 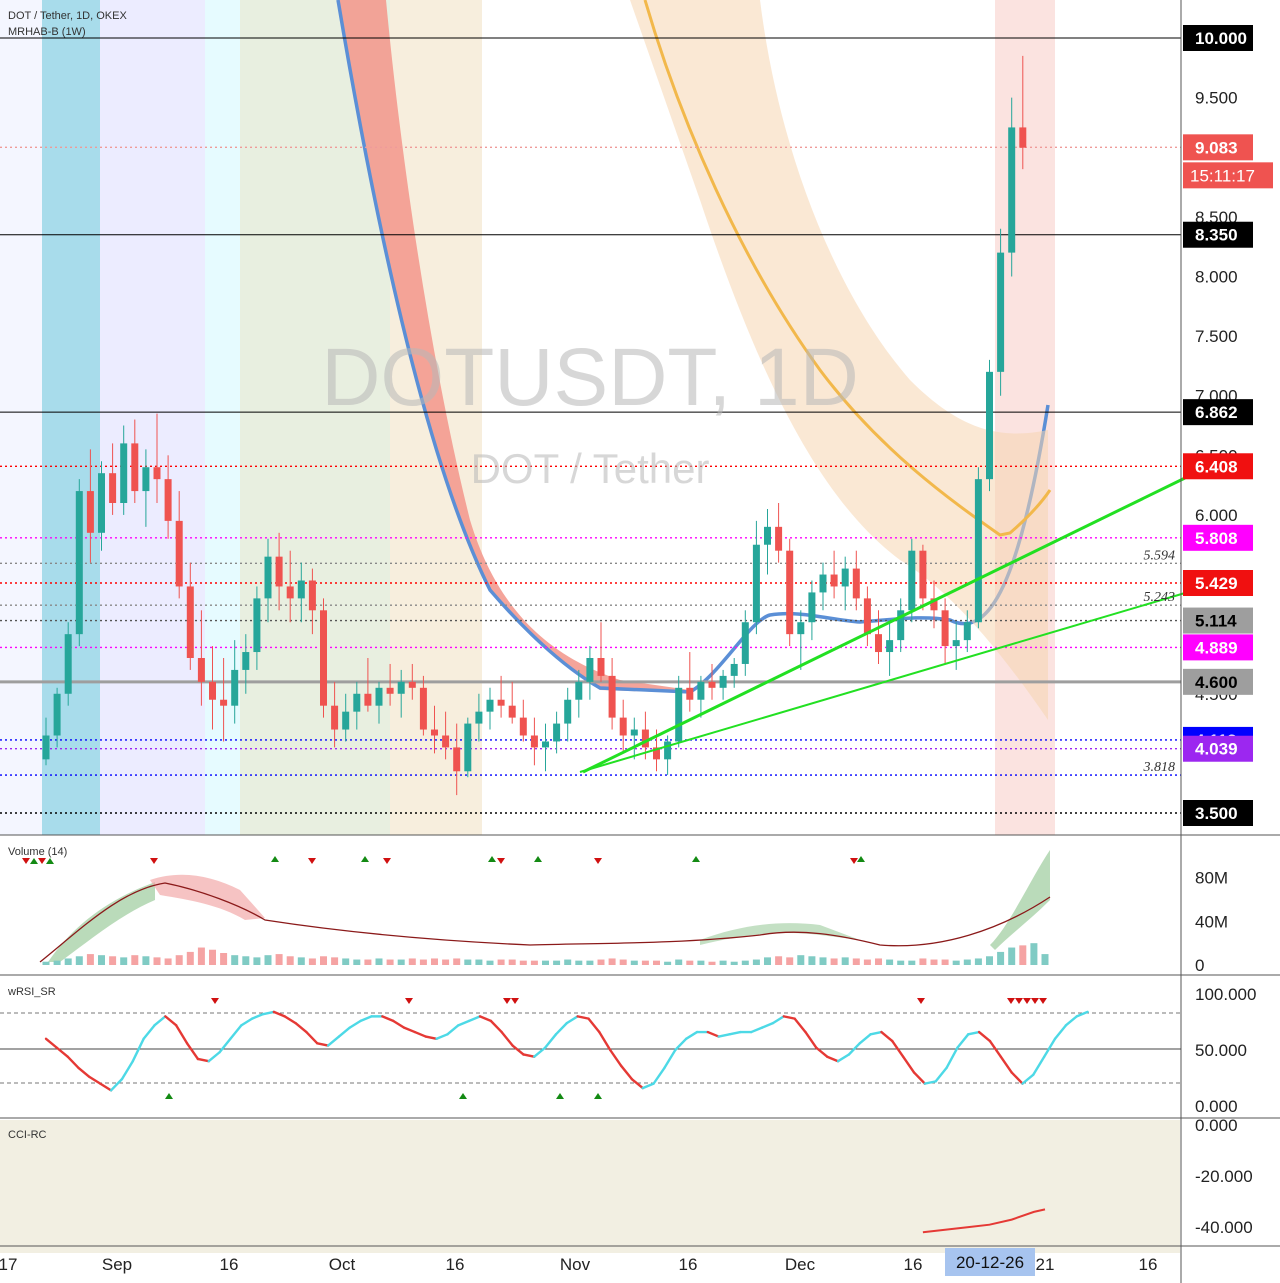 What do you see at coordinates (1216, 682) in the screenshot?
I see `level-label: 4.600` at bounding box center [1216, 682].